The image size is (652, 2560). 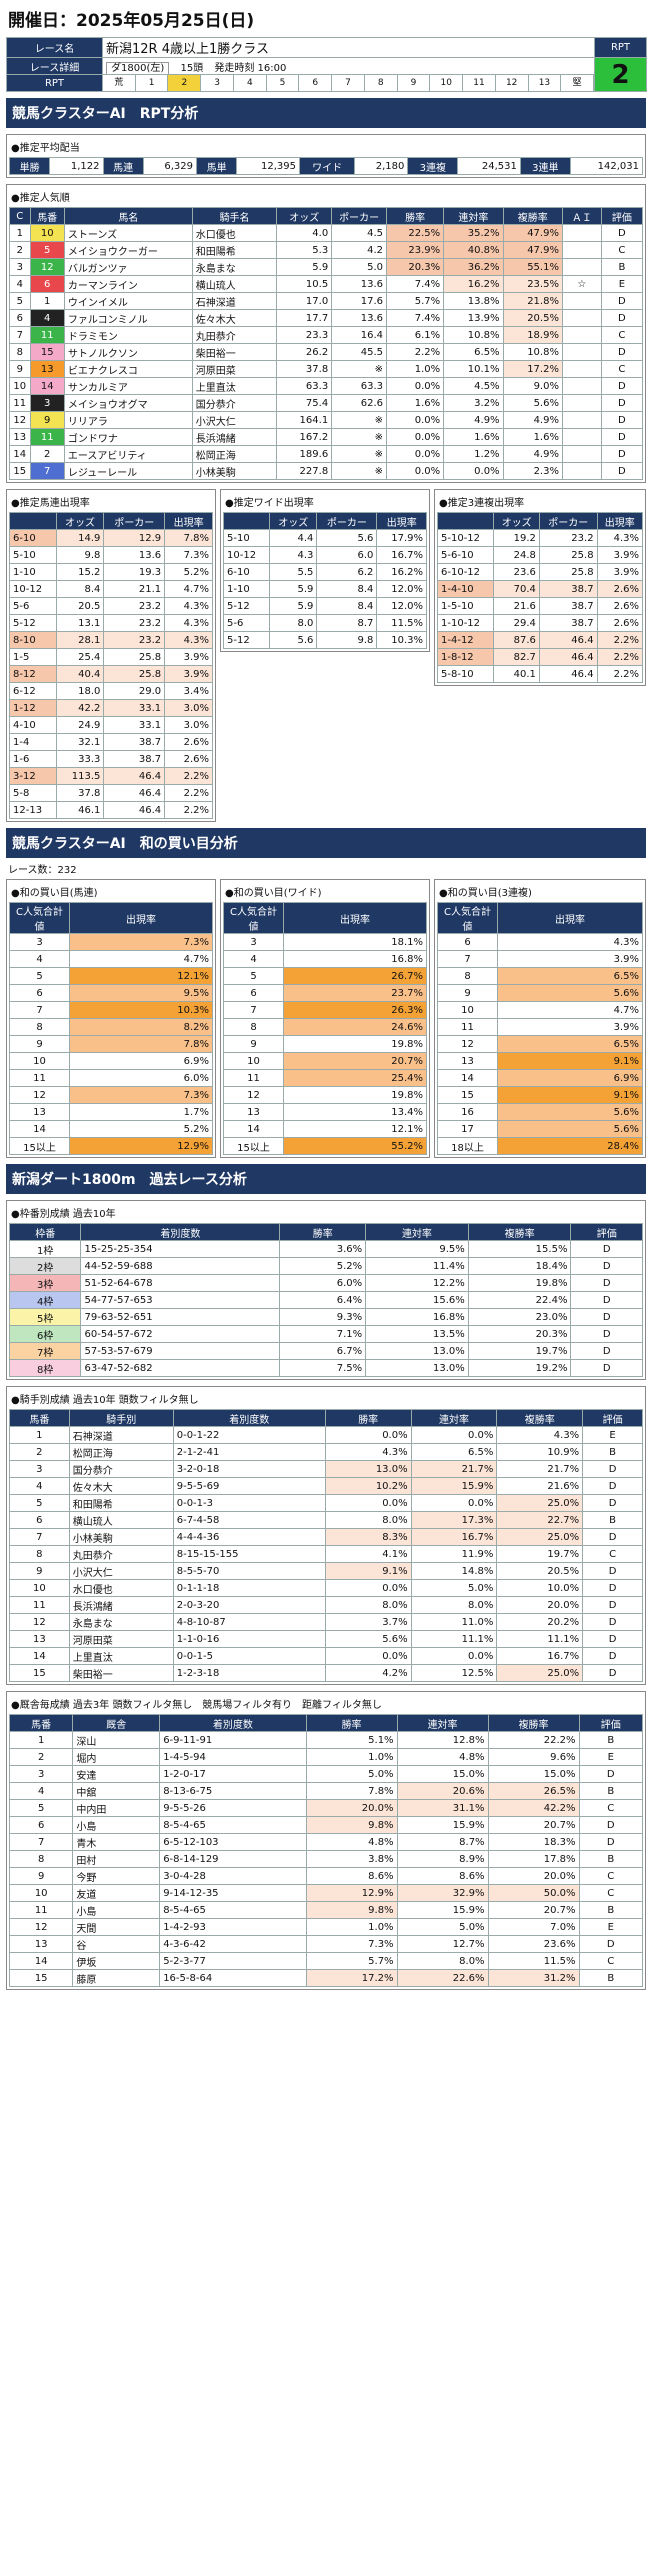 I want to click on stable-cell: 堀内, so click(x=116, y=1757).